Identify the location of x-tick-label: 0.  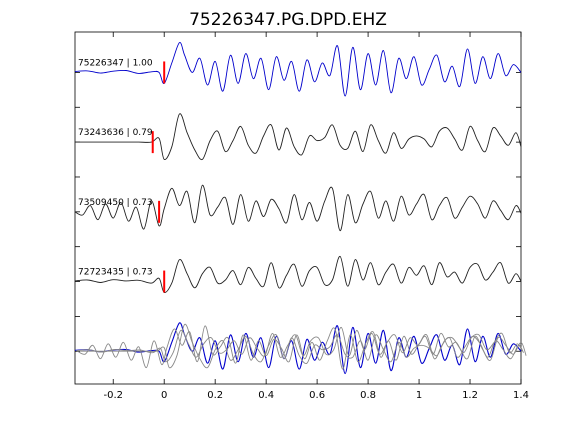
(164, 395).